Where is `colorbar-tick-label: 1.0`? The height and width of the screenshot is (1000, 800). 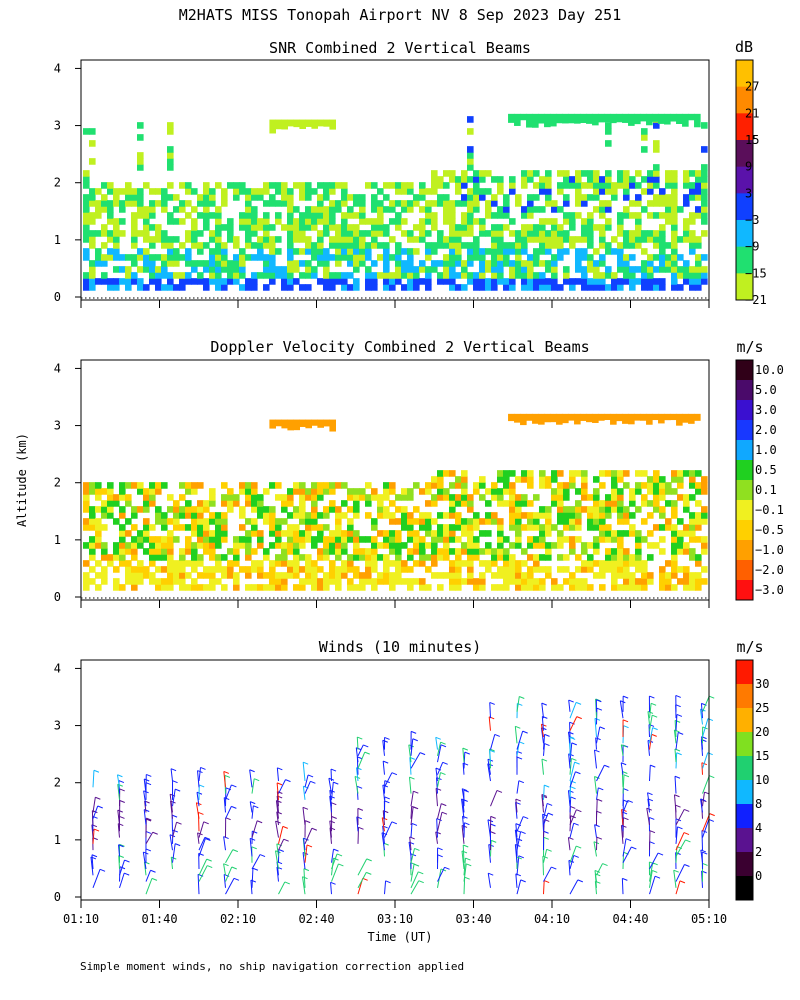 colorbar-tick-label: 1.0 is located at coordinates (766, 450).